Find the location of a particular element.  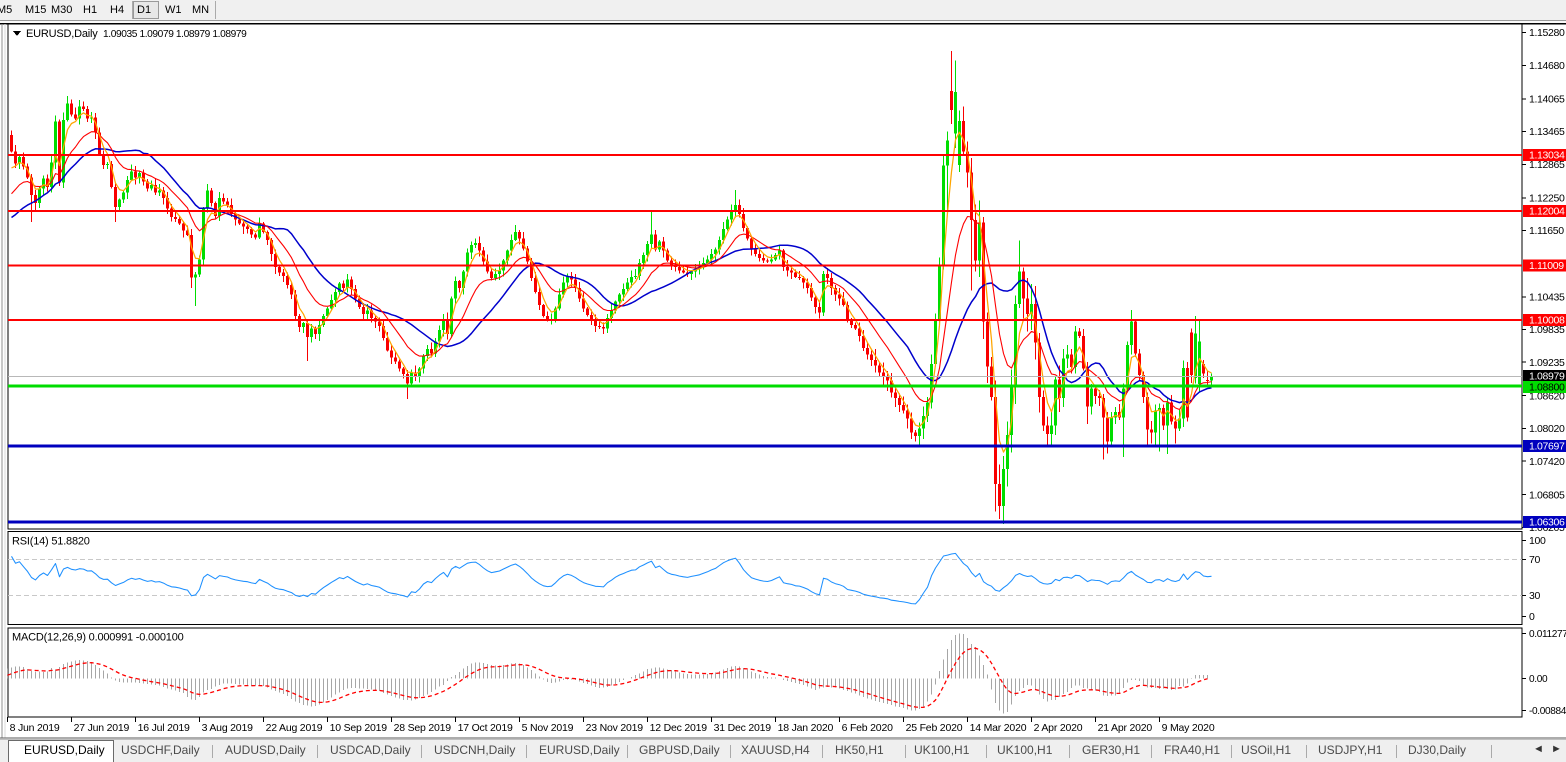

svg-text: 1.13034 is located at coordinates (1547, 156).